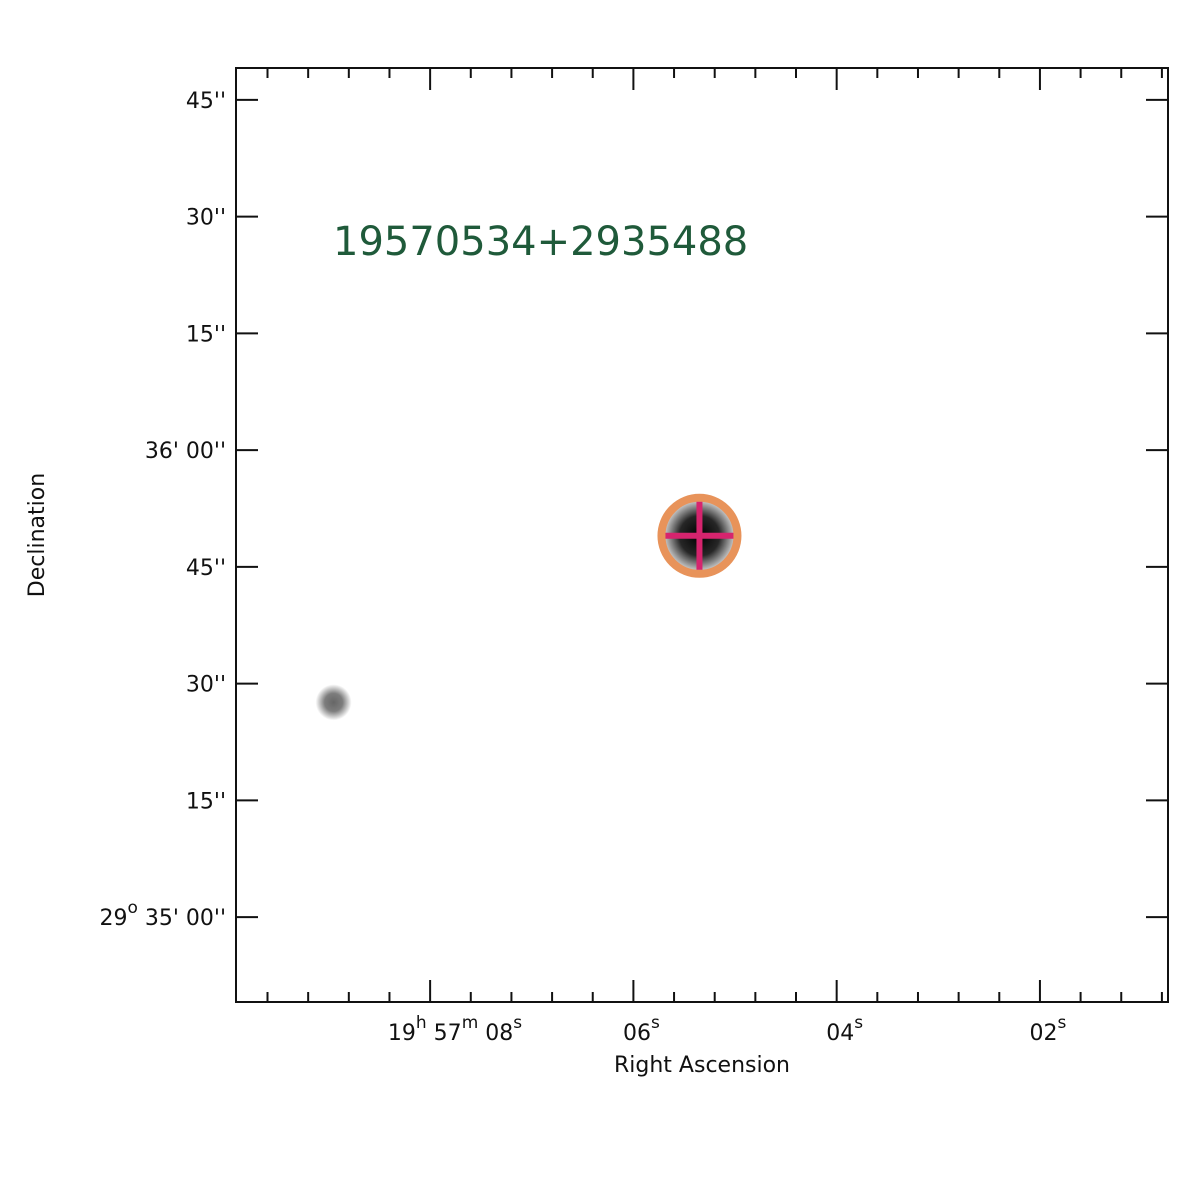 This screenshot has height=1180, width=1180. Describe the element at coordinates (495, 1033) in the screenshot. I see `x-tick-label-part: 08` at that location.